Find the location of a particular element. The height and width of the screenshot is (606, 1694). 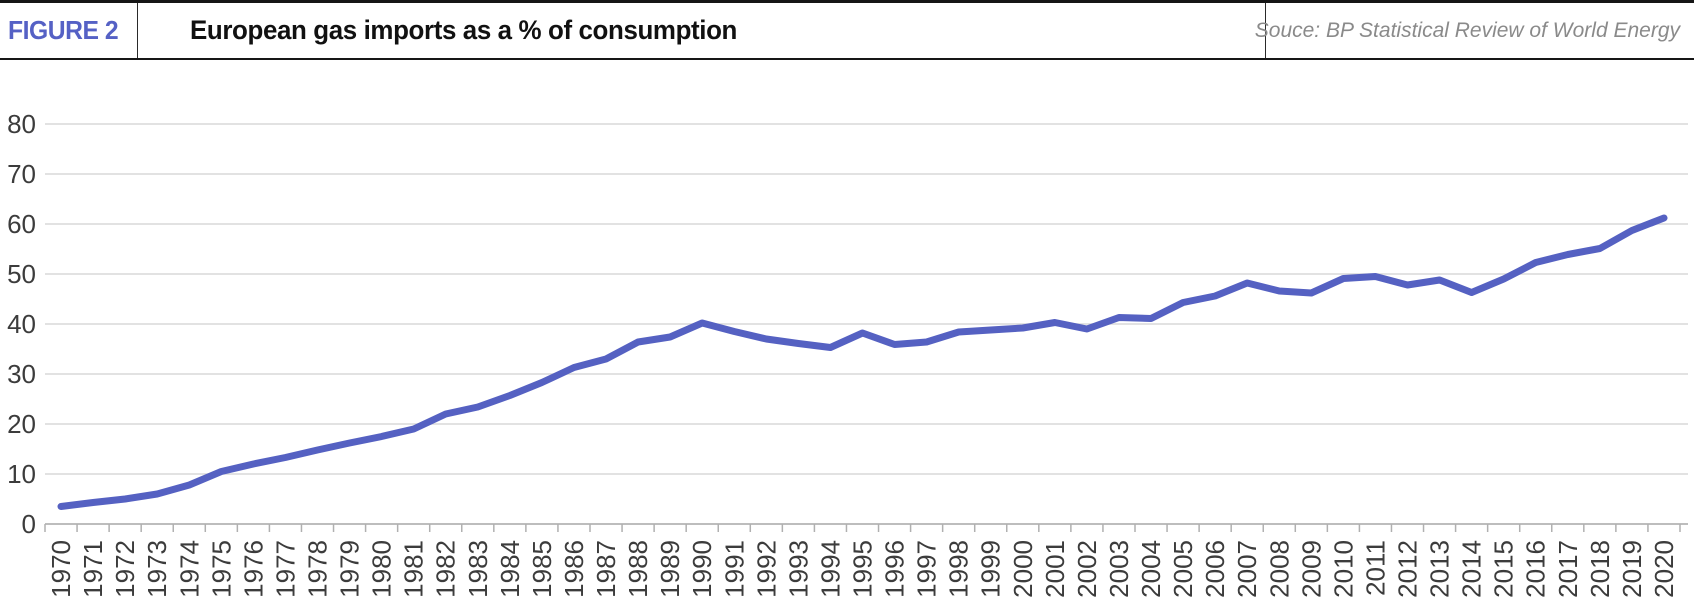

svg-text: 2007 is located at coordinates (1247, 569).